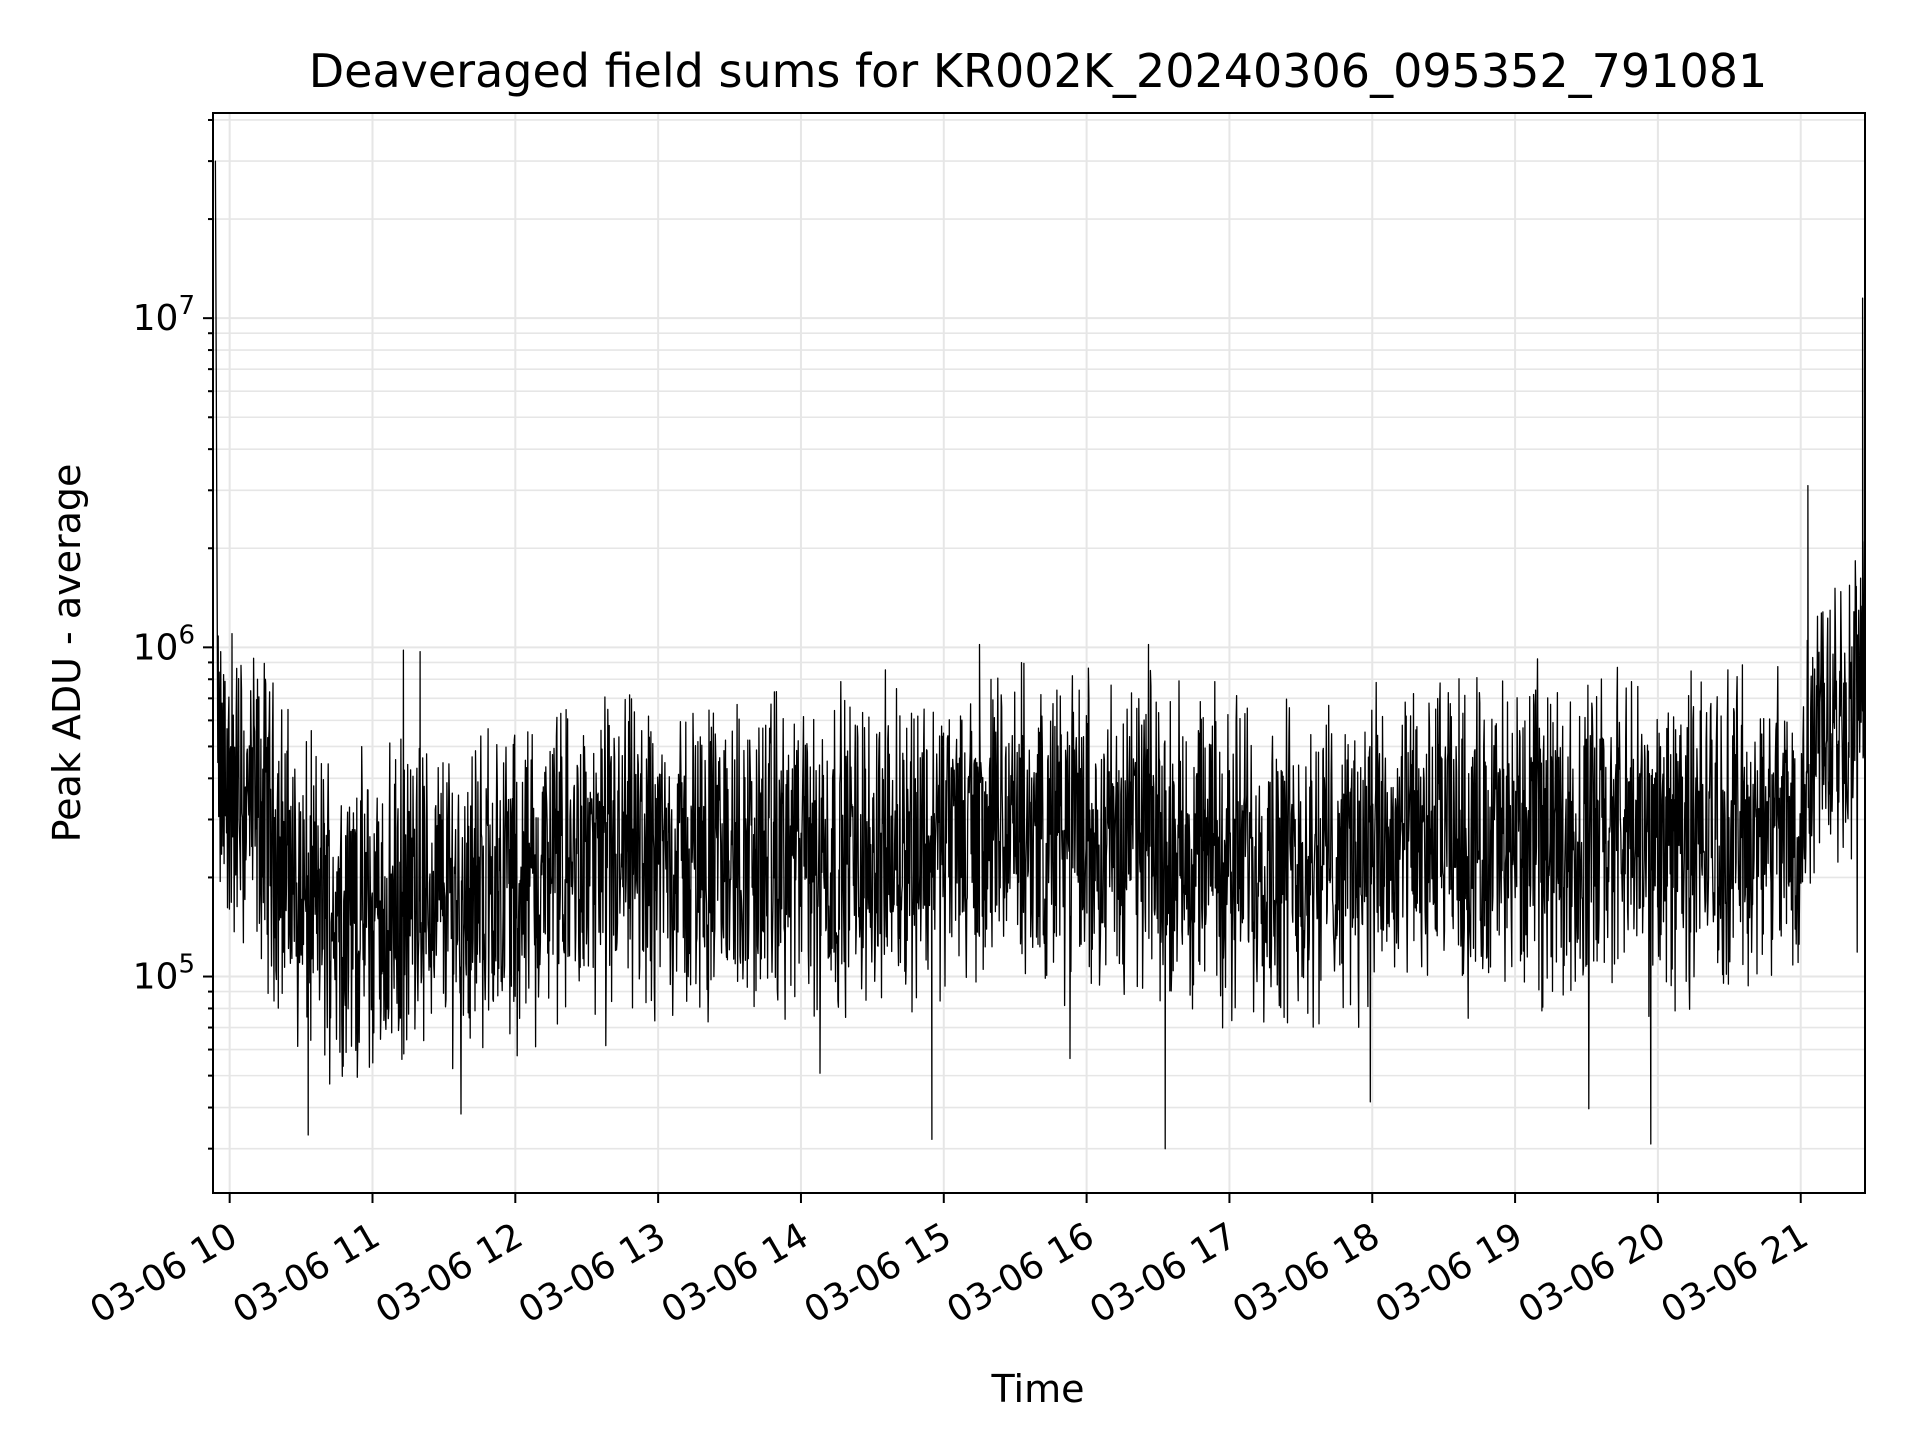 The width and height of the screenshot is (1920, 1440). Describe the element at coordinates (592, 1273) in the screenshot. I see `x-tick-label: 03-06 13` at that location.